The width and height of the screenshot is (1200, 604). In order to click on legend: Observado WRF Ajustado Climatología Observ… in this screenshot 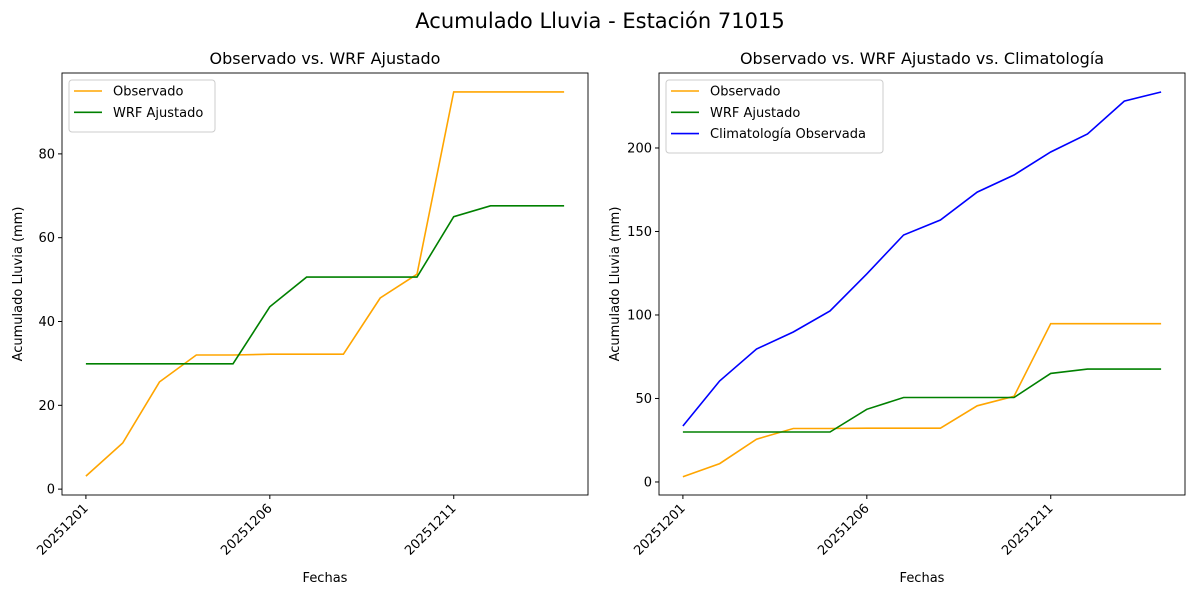, I will do `click(774, 116)`.